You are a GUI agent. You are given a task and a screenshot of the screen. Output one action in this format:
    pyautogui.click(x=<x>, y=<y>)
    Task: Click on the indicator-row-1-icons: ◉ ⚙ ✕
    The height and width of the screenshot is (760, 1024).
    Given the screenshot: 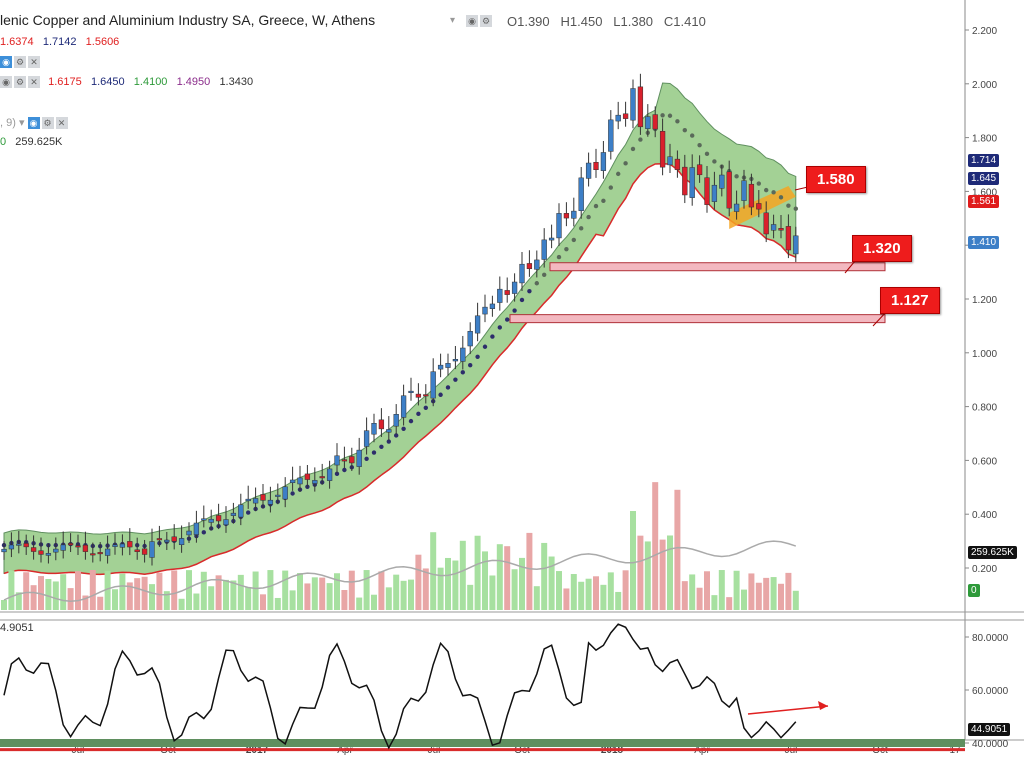 What is the action you would take?
    pyautogui.click(x=21, y=62)
    